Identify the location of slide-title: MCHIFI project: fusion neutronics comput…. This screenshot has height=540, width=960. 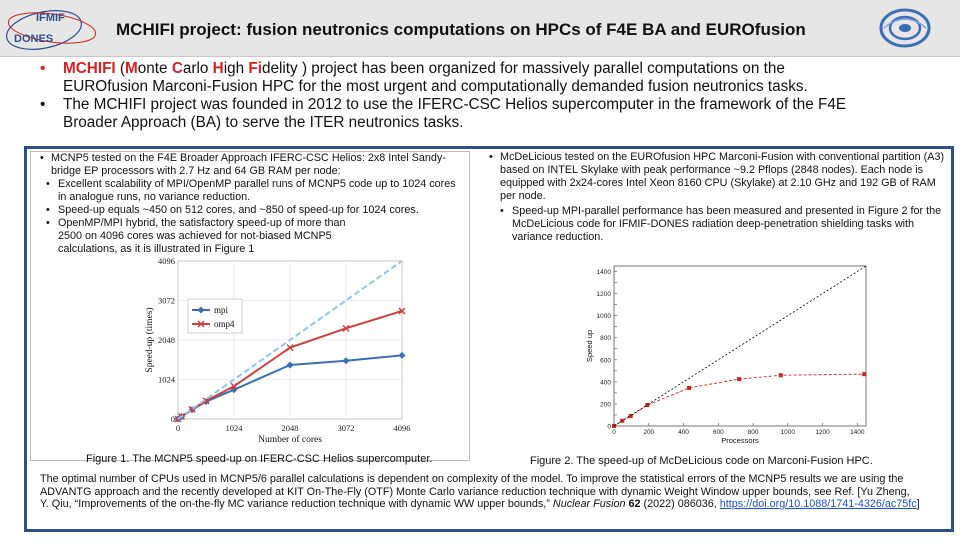
(461, 29).